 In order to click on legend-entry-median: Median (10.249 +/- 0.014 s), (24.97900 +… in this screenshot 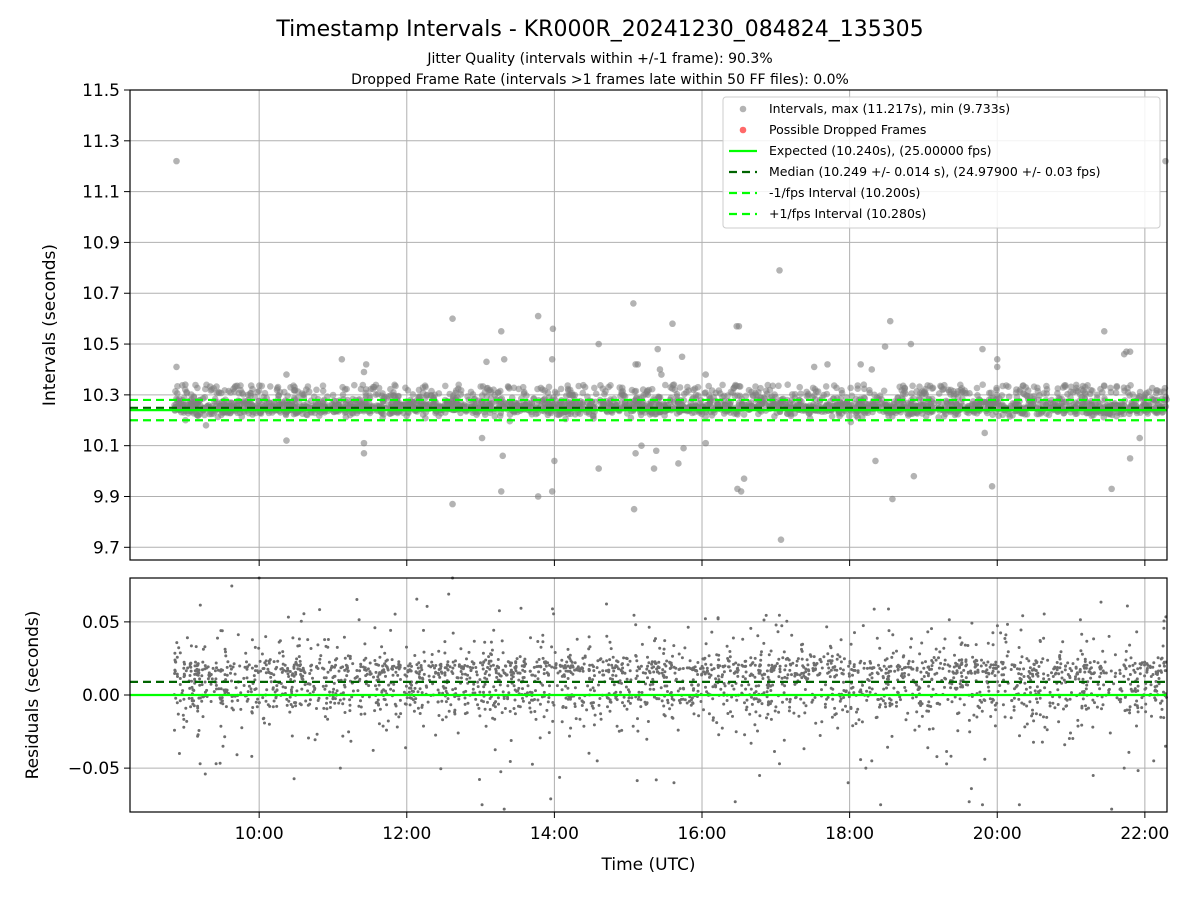, I will do `click(934, 171)`.